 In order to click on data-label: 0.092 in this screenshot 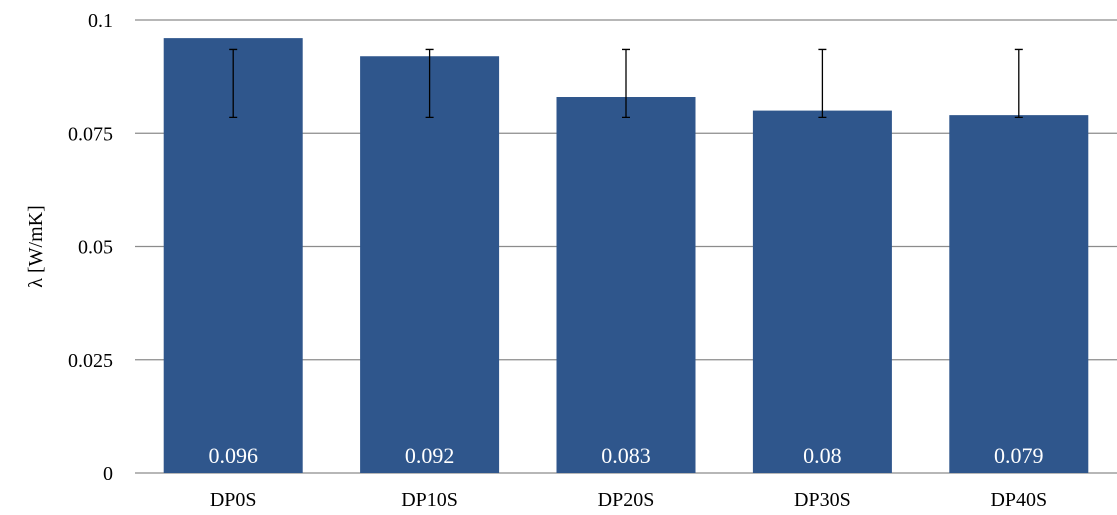, I will do `click(430, 455)`.